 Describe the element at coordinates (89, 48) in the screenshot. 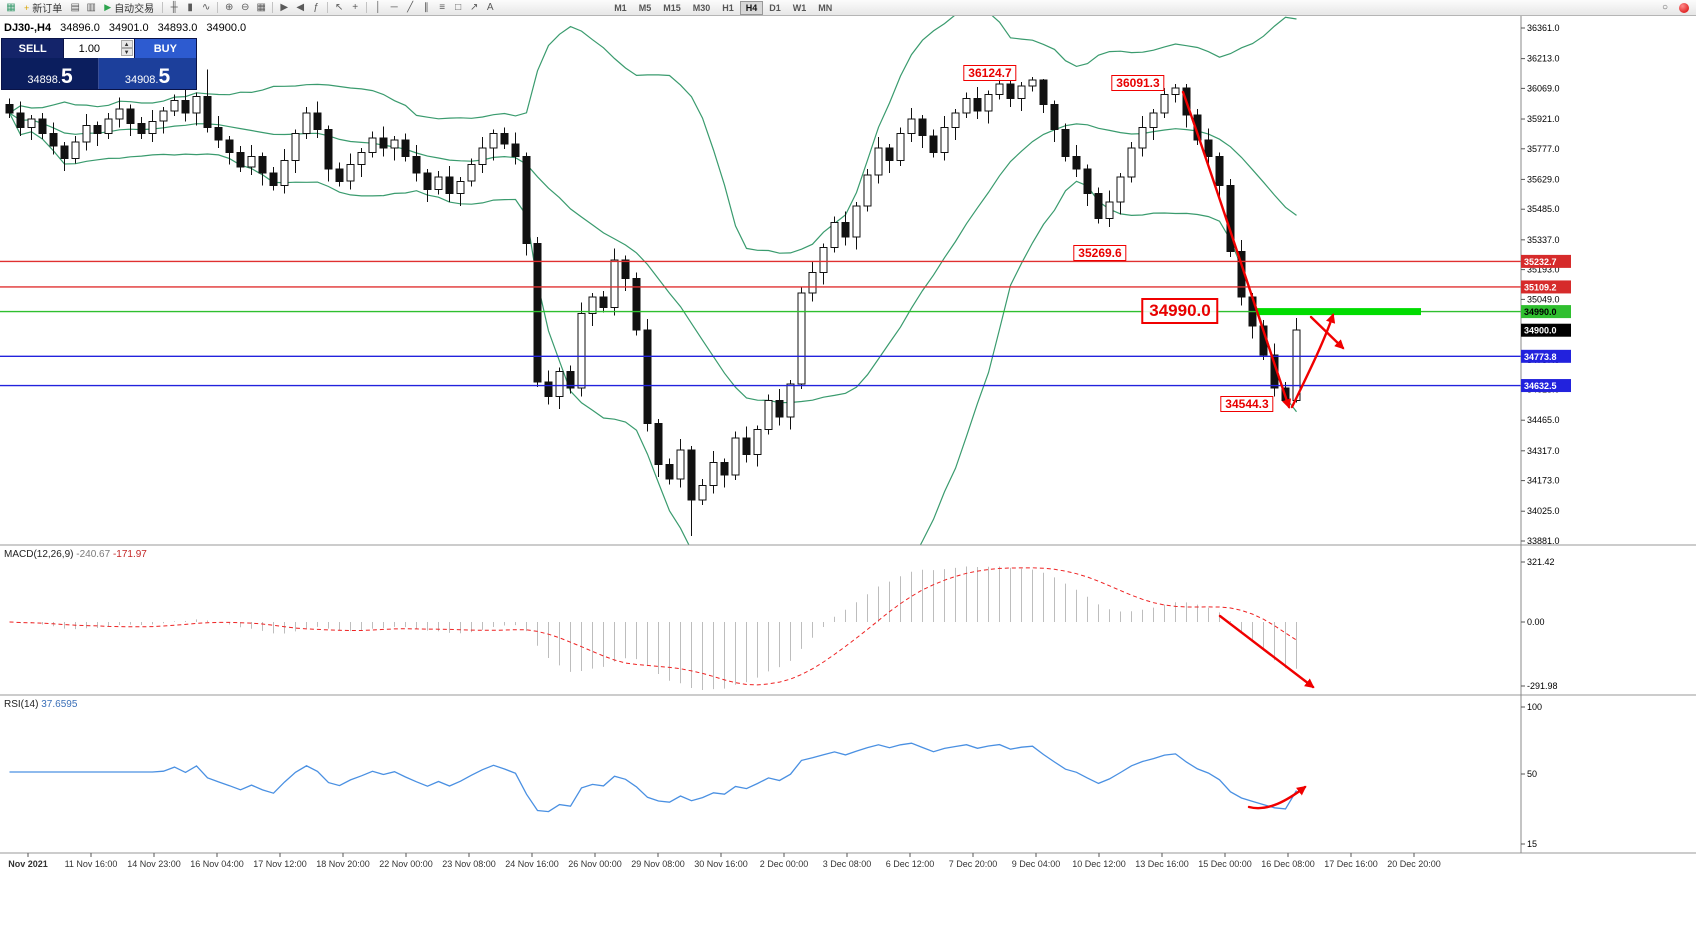

I see `volume-input` at that location.